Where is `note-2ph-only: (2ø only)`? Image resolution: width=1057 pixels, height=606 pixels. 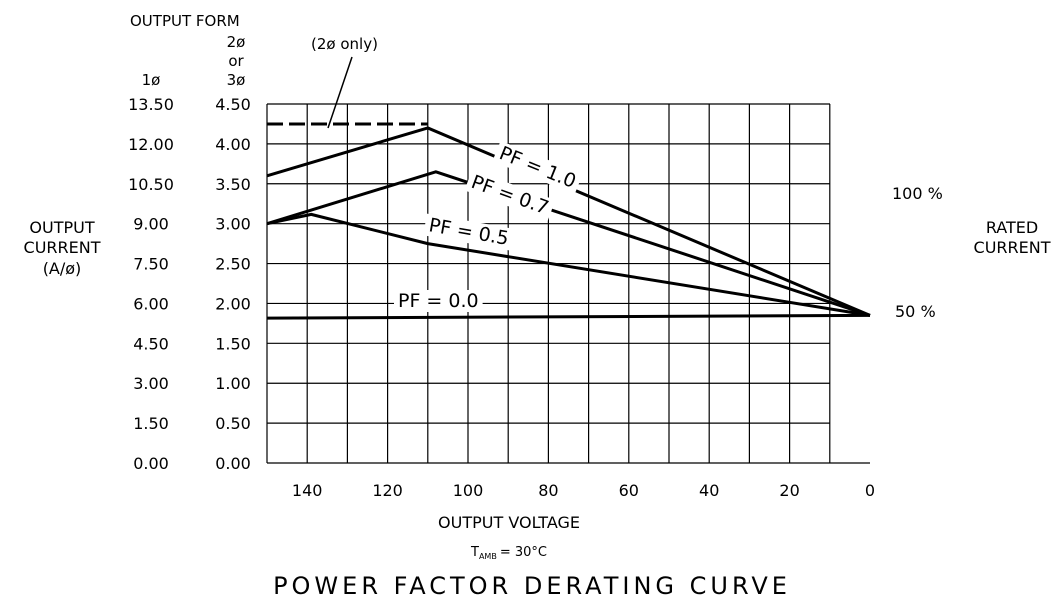 note-2ph-only: (2ø only) is located at coordinates (344, 44).